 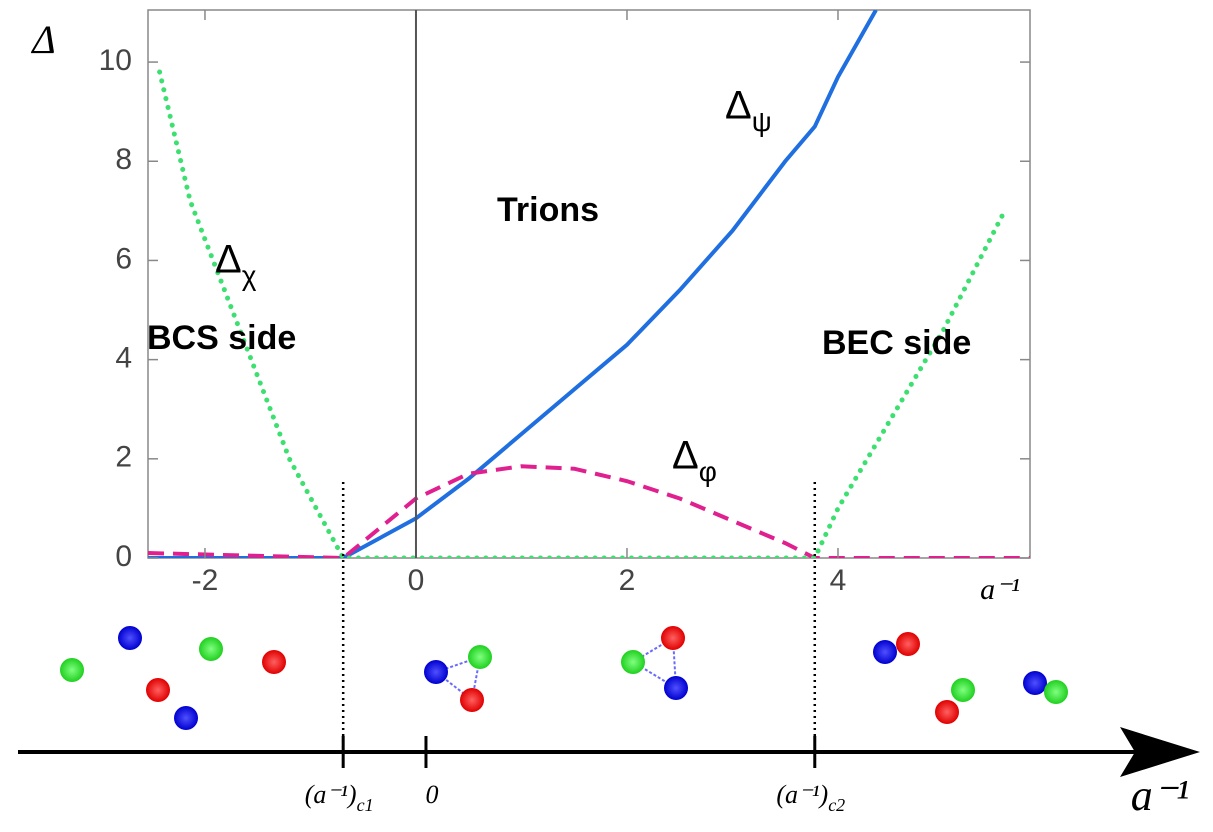 I want to click on schematic-label: (a⁻¹)c1, so click(x=339, y=797).